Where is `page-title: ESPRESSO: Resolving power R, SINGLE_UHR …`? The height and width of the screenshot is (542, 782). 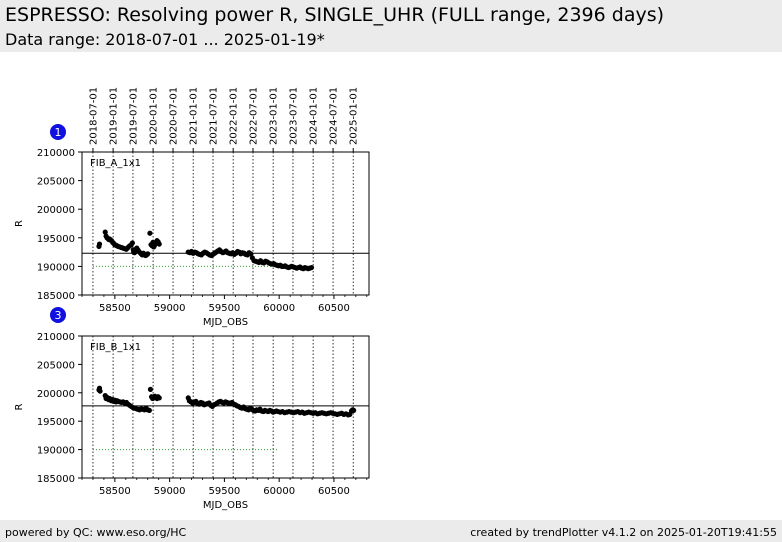
page-title: ESPRESSO: Resolving power R, SINGLE_UHR … is located at coordinates (335, 15).